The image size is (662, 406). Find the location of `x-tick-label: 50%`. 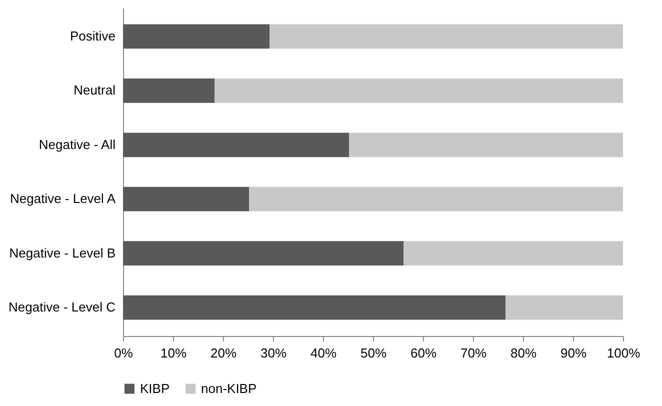

x-tick-label: 50% is located at coordinates (373, 353).